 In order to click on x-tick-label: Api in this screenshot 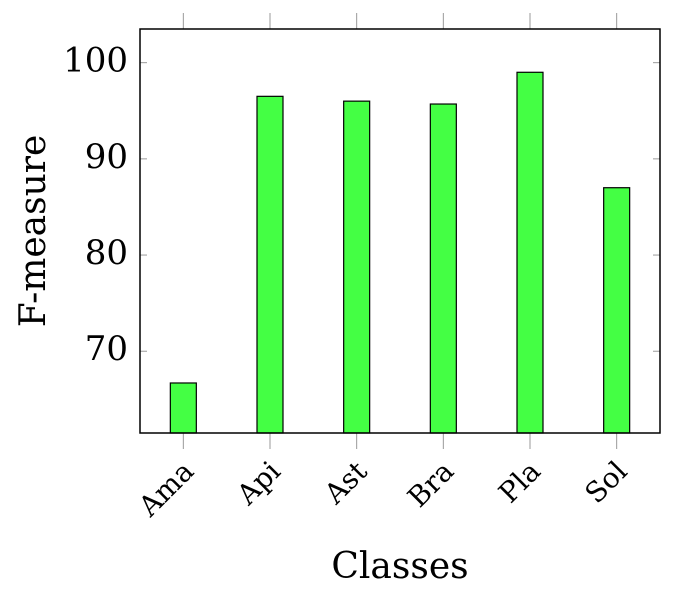, I will do `click(258, 483)`.